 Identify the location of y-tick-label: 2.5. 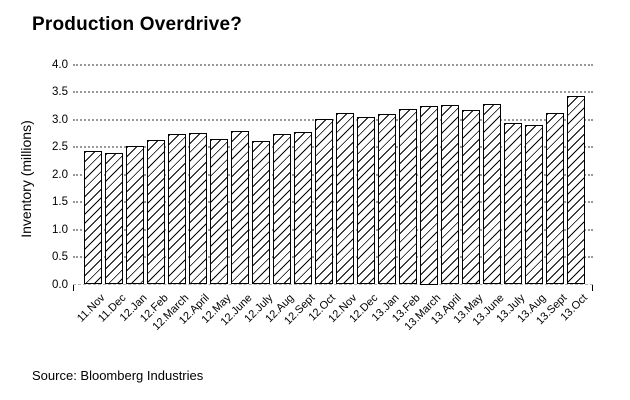
(60, 147).